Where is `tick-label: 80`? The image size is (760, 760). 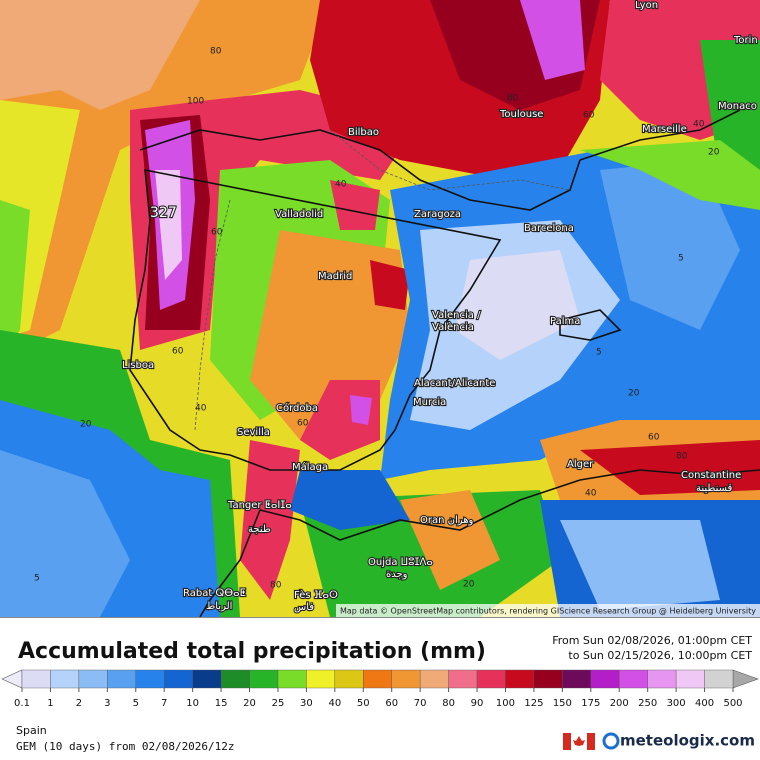
tick-label: 80 is located at coordinates (448, 703).